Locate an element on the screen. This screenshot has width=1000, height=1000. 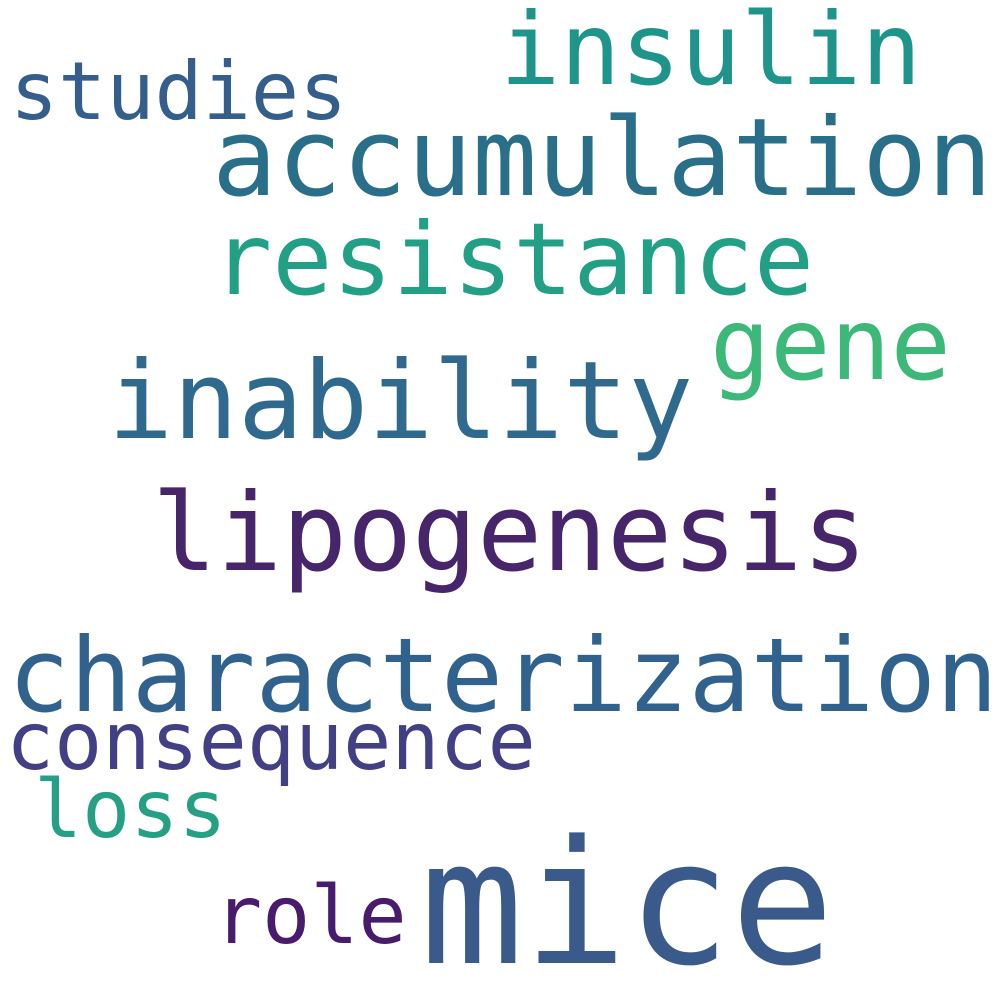
word-insulin: insulin is located at coordinates (711, 54).